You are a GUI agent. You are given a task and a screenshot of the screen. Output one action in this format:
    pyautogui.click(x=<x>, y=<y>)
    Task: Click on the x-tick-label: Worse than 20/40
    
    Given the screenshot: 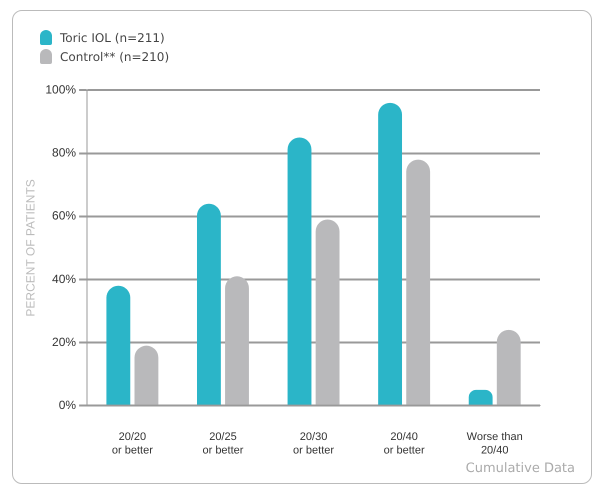 What is the action you would take?
    pyautogui.click(x=494, y=443)
    